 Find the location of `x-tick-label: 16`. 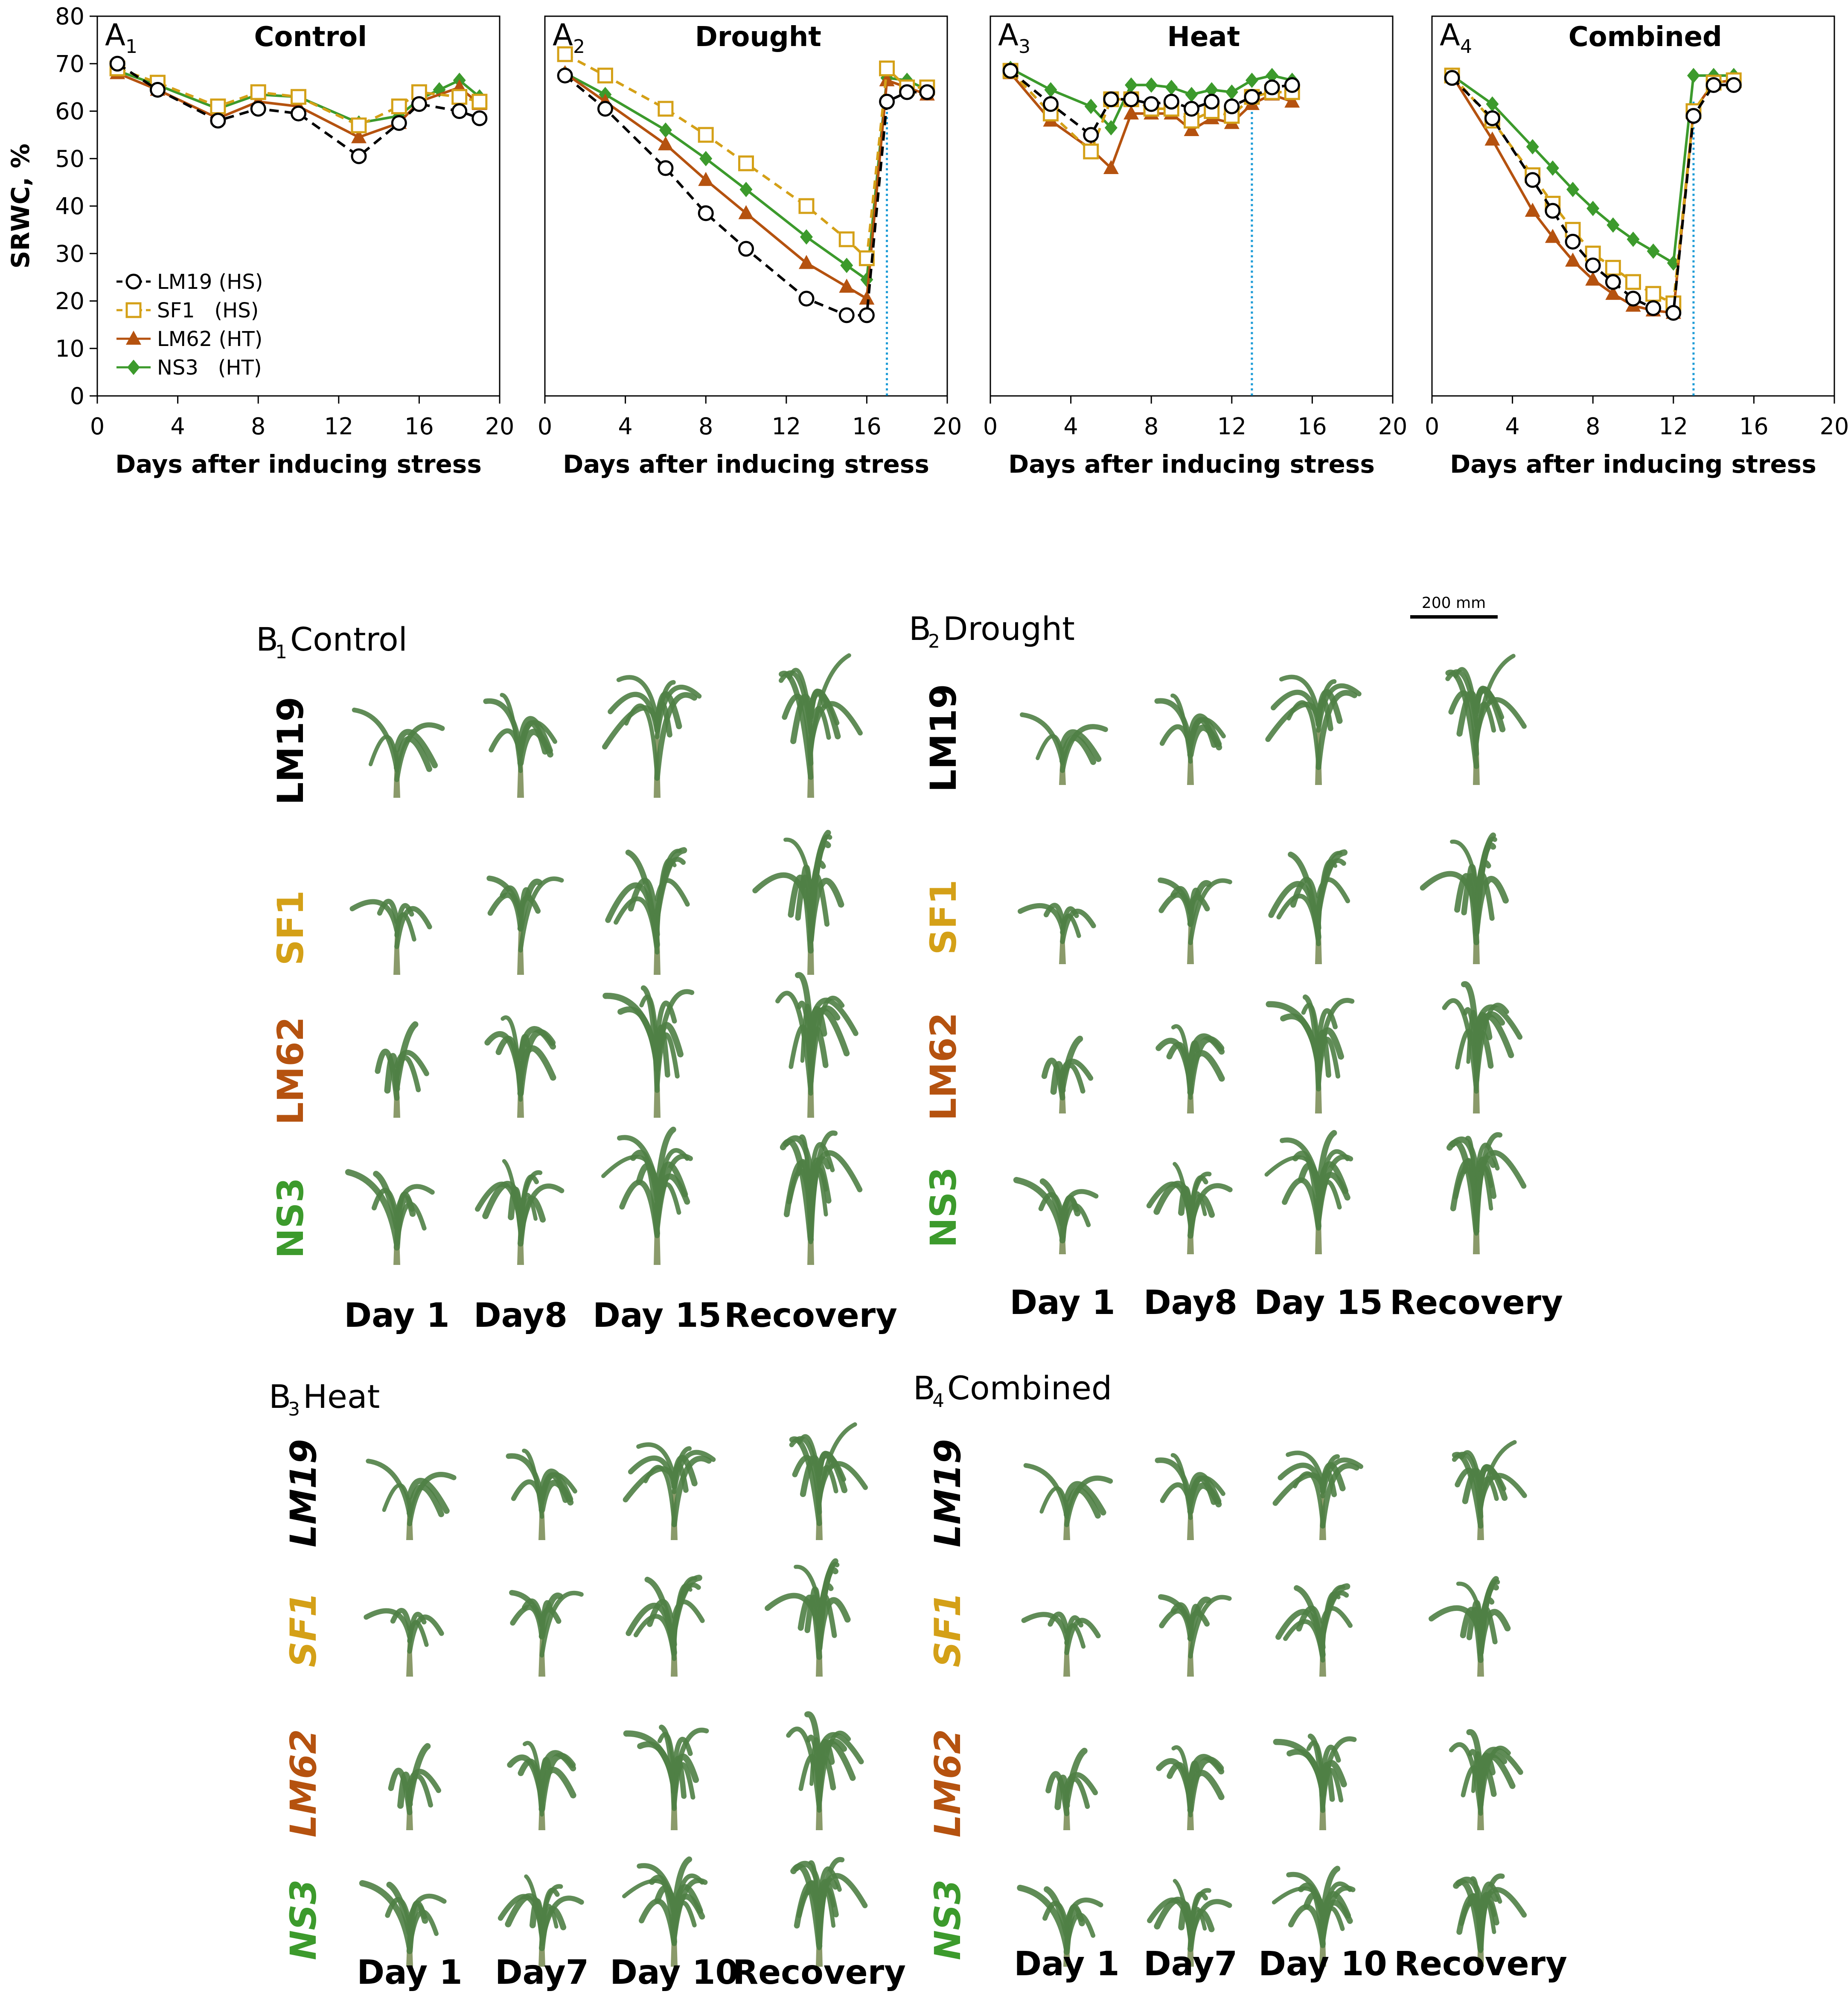

x-tick-label: 16 is located at coordinates (1312, 426).